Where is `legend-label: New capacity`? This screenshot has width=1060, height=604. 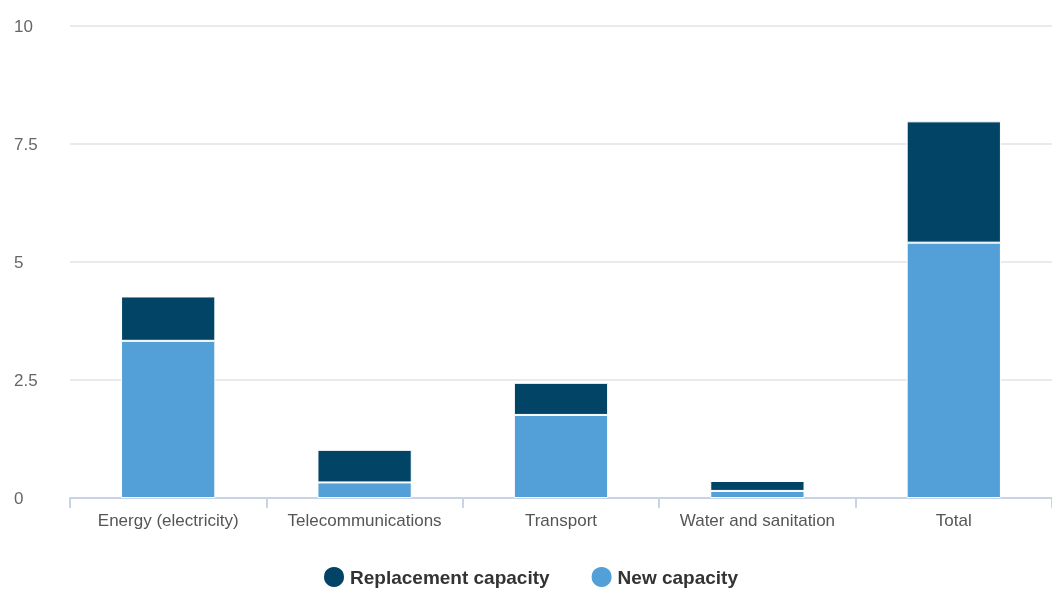
legend-label: New capacity is located at coordinates (678, 577).